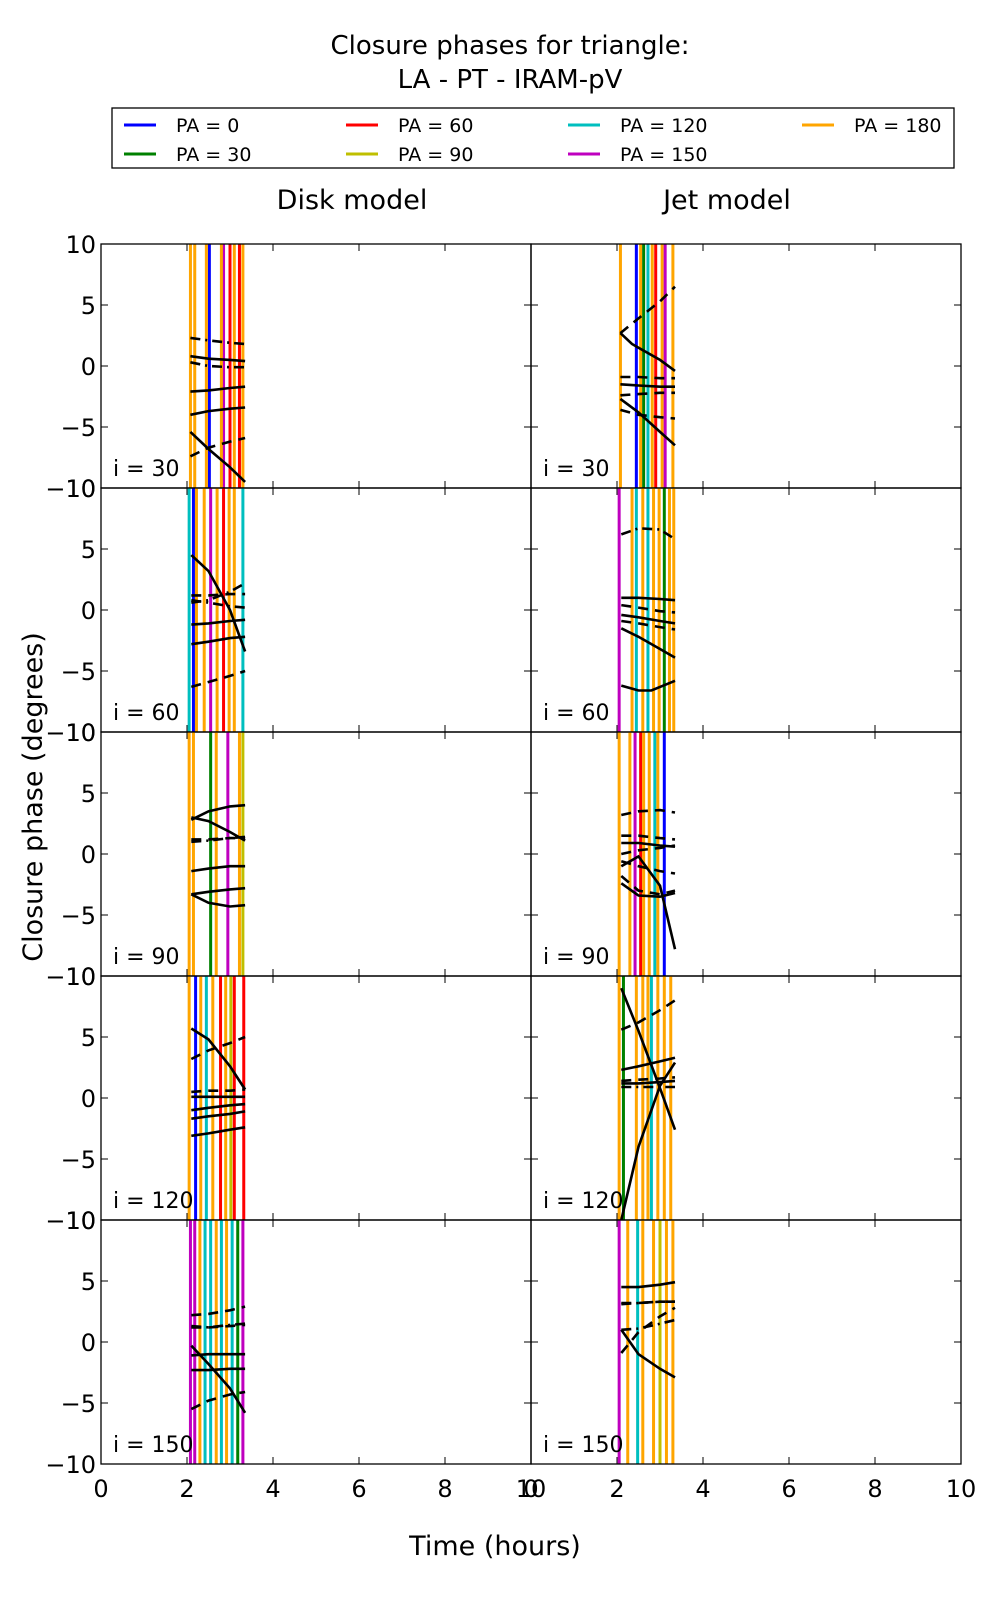 The width and height of the screenshot is (1000, 1600). Describe the element at coordinates (288, 367) in the screenshot. I see `panel-disk-row-1: −10 −5 0 5 10 i = 30` at that location.